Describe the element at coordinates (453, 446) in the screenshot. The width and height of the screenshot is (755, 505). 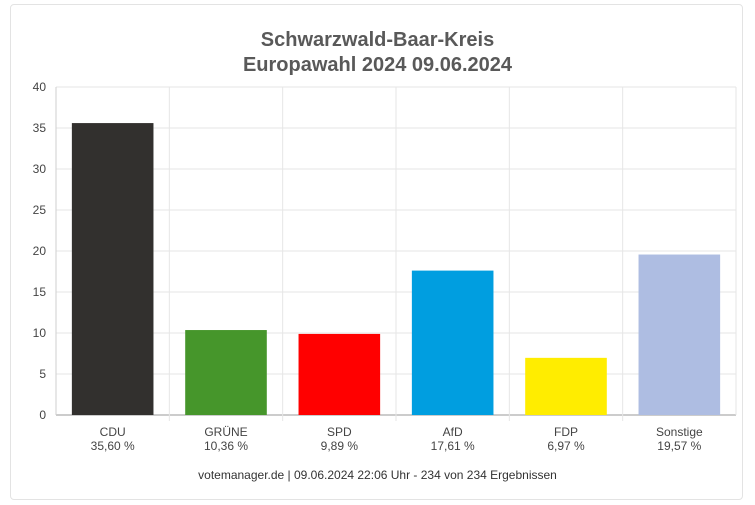
I see `x-value-label: 17,61 %` at that location.